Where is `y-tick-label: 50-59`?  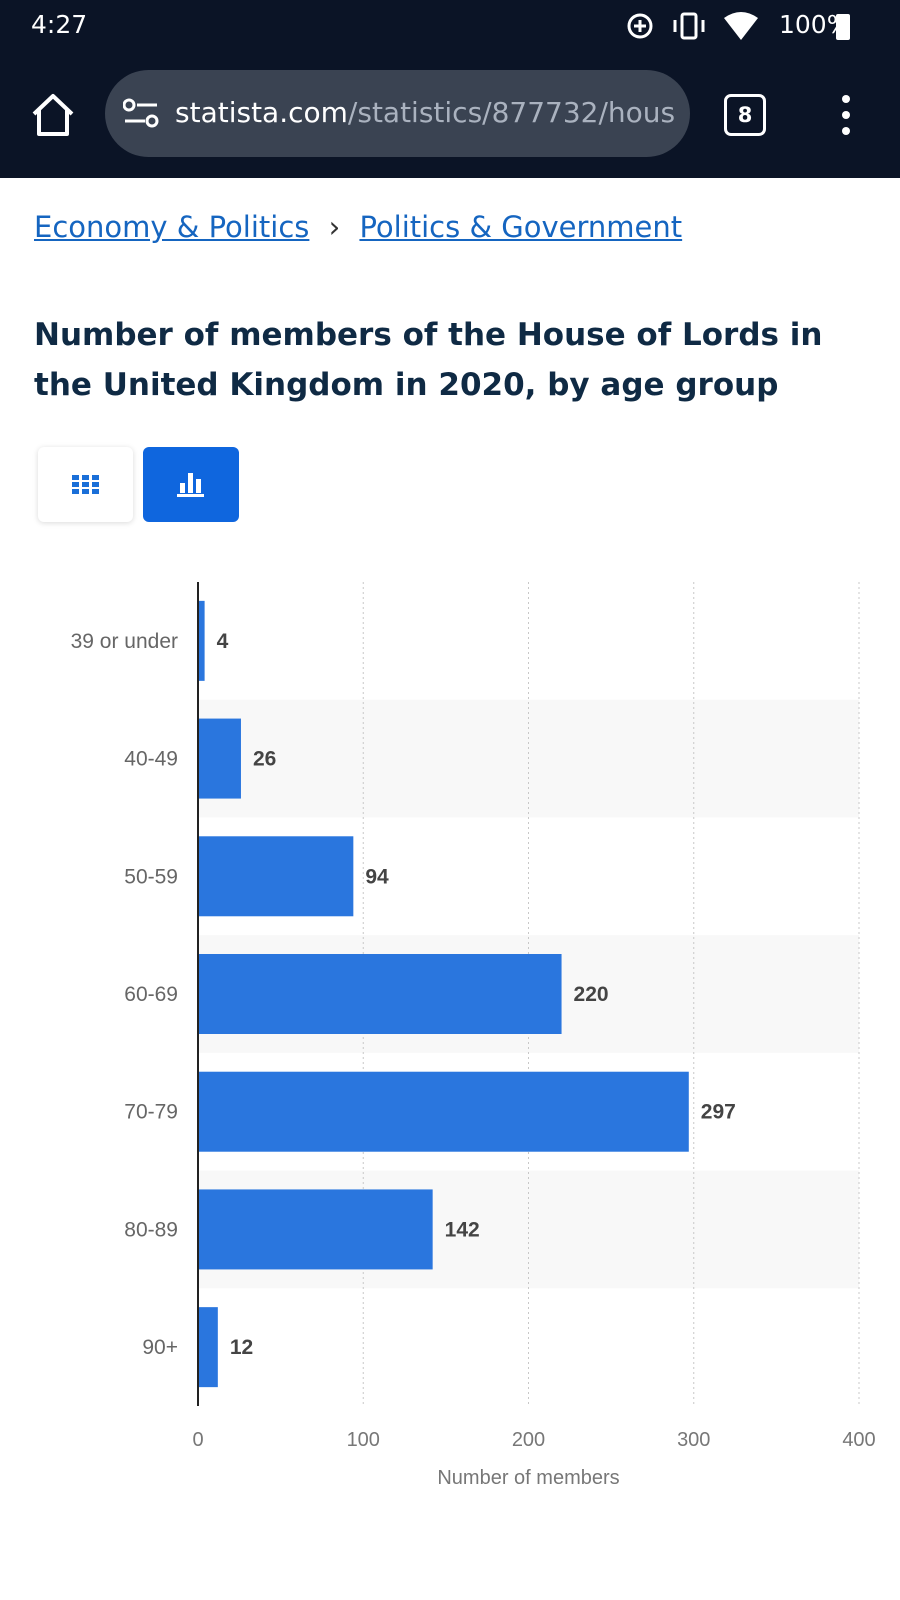 y-tick-label: 50-59 is located at coordinates (151, 876).